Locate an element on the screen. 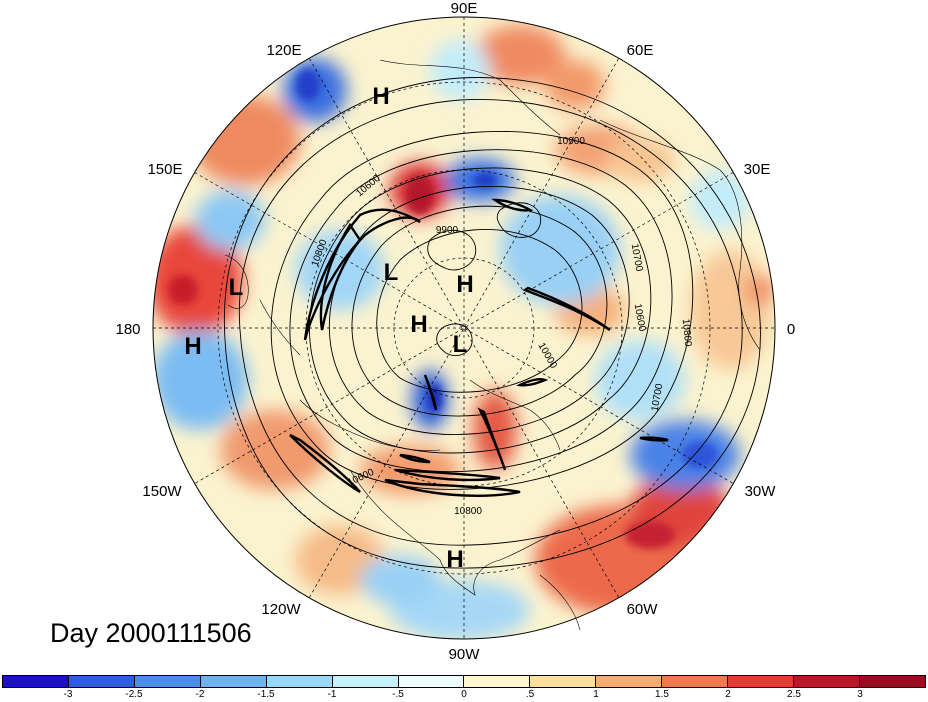 This screenshot has height=702, width=928. lon-label-90w: 90W is located at coordinates (465, 654).